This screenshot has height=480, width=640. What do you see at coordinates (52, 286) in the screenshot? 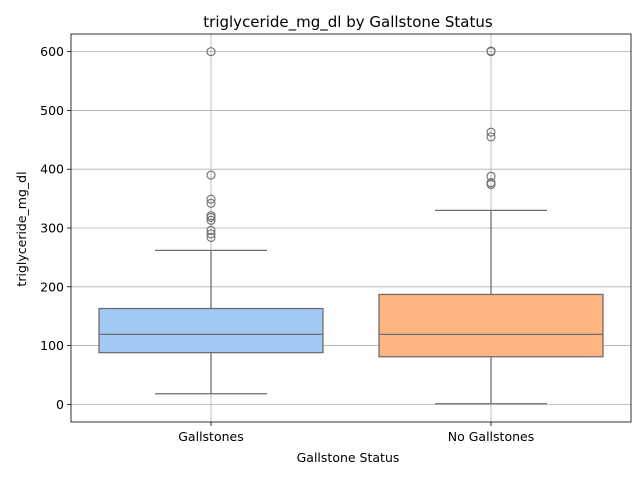
I see `y-tick-label: 200` at bounding box center [52, 286].